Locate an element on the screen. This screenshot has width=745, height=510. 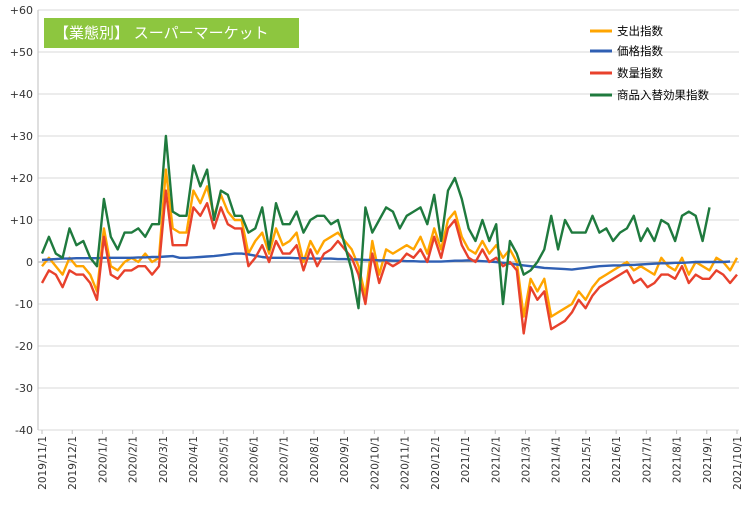
legend-label-replacement: 商品入替効果指数 is located at coordinates (663, 95).